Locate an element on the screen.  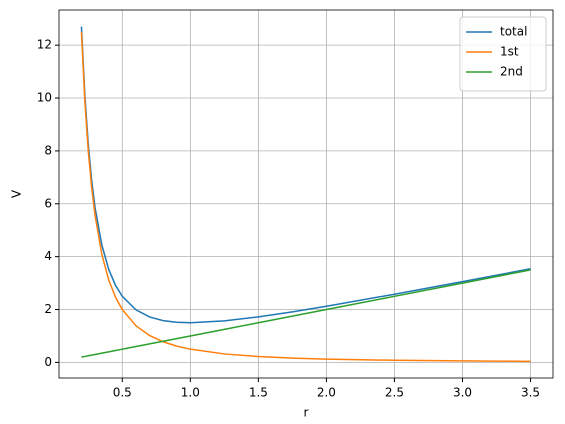
y-tick-label: 12 is located at coordinates (44, 45).